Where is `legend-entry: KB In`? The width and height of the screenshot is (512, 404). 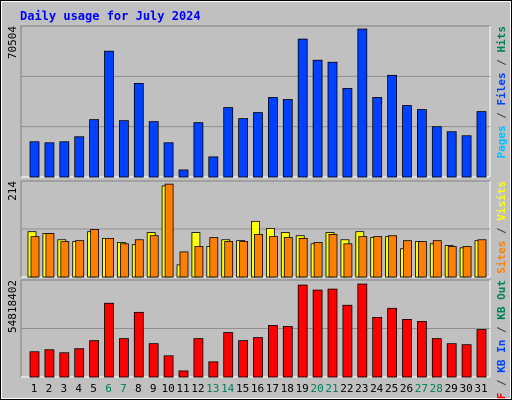
legend-entry: KB In is located at coordinates (501, 356).